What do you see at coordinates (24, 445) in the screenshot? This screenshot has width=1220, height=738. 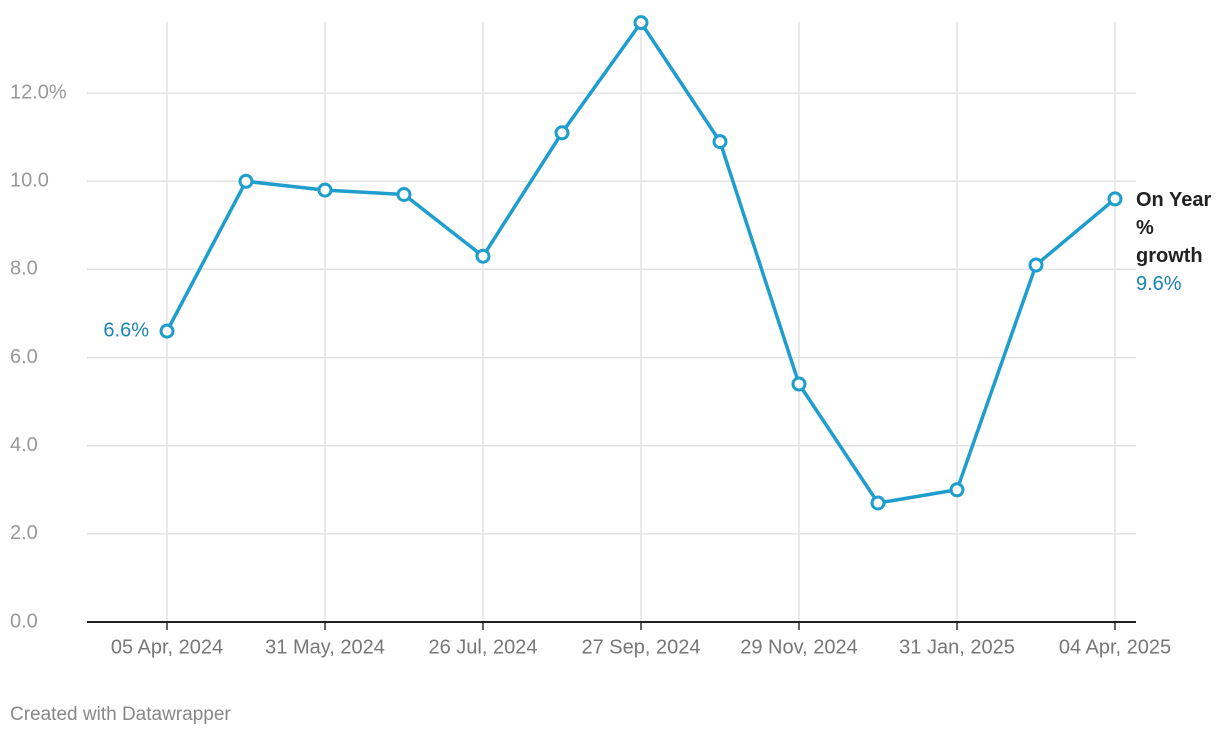 I see `y-tick-label: 4.0` at bounding box center [24, 445].